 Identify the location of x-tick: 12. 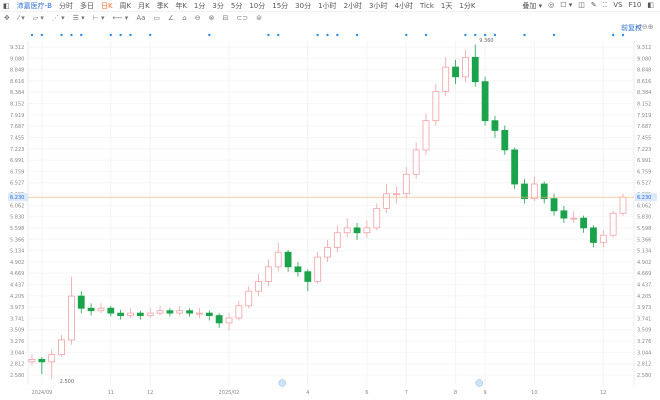
(603, 393).